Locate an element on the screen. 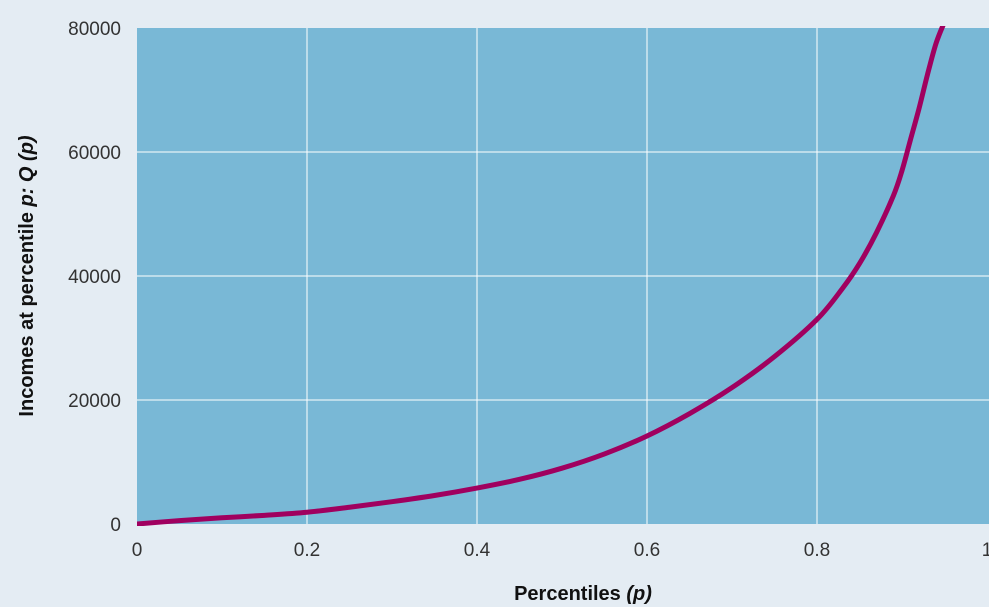  x-tick-label: 0.2 is located at coordinates (307, 550).